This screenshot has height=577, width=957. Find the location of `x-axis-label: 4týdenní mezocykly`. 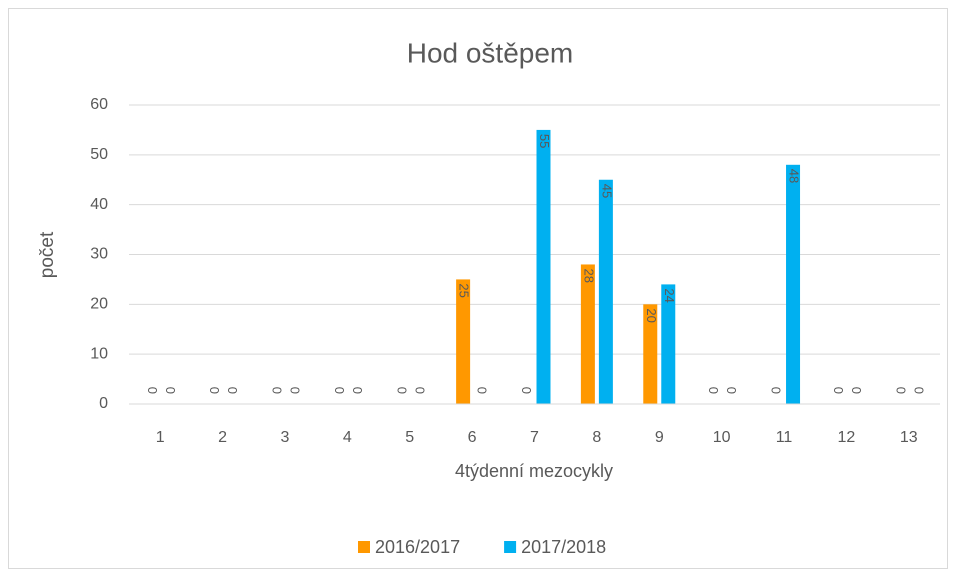

x-axis-label: 4týdenní mezocykly is located at coordinates (534, 471).